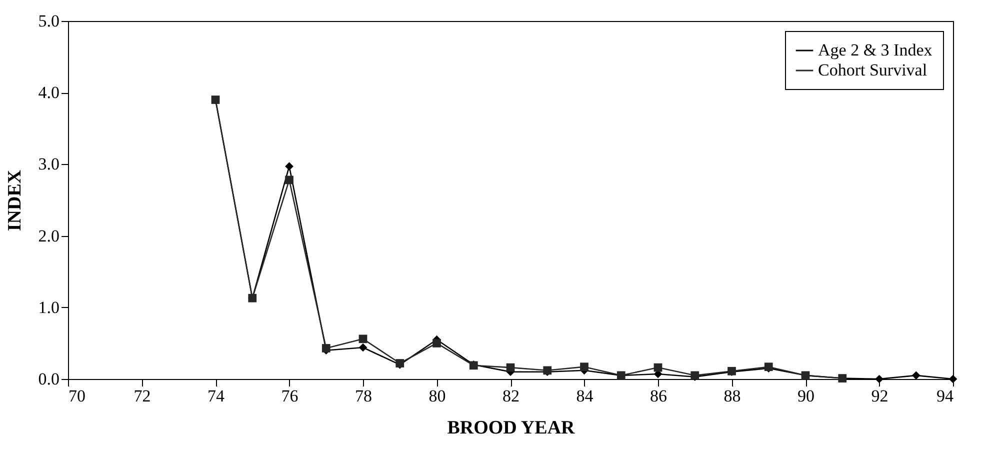 The image size is (995, 473). Describe the element at coordinates (879, 396) in the screenshot. I see `x-tick-label: 92` at that location.